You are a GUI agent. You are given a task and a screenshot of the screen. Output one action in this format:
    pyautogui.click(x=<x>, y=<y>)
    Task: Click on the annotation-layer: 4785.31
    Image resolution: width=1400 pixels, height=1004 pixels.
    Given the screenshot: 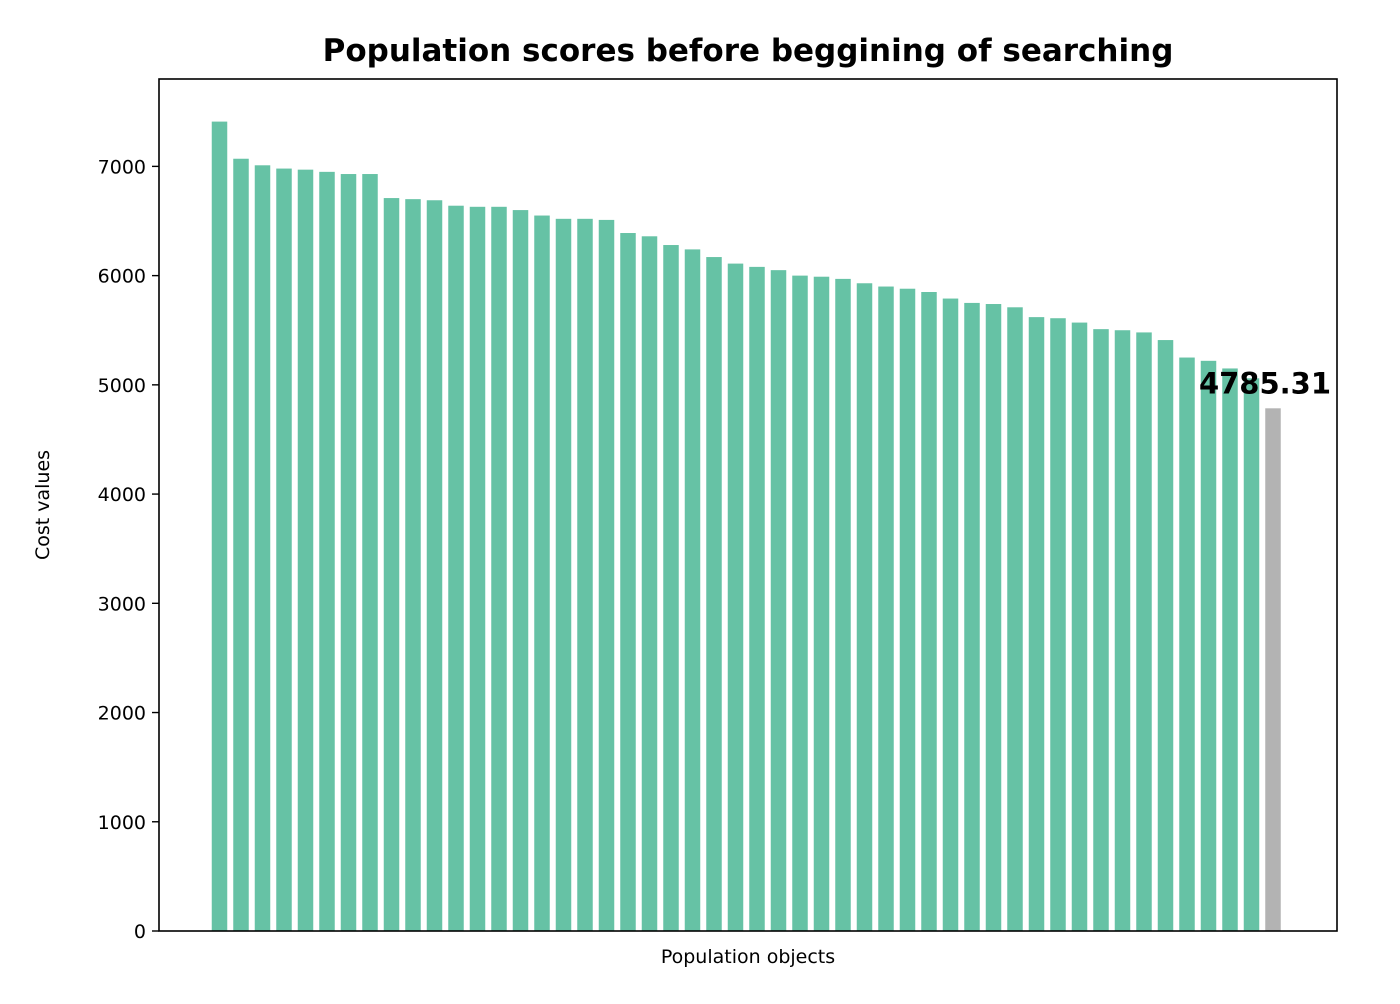 What is the action you would take?
    pyautogui.click(x=1265, y=383)
    